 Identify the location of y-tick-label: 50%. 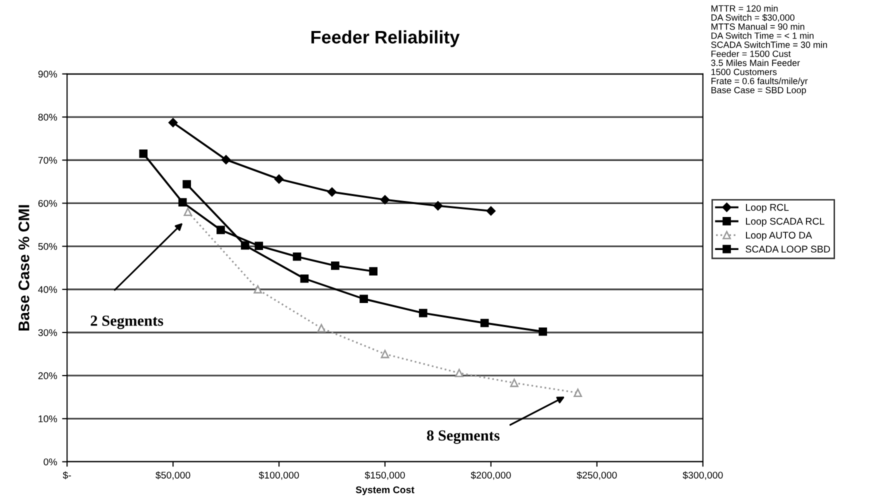
(47, 246).